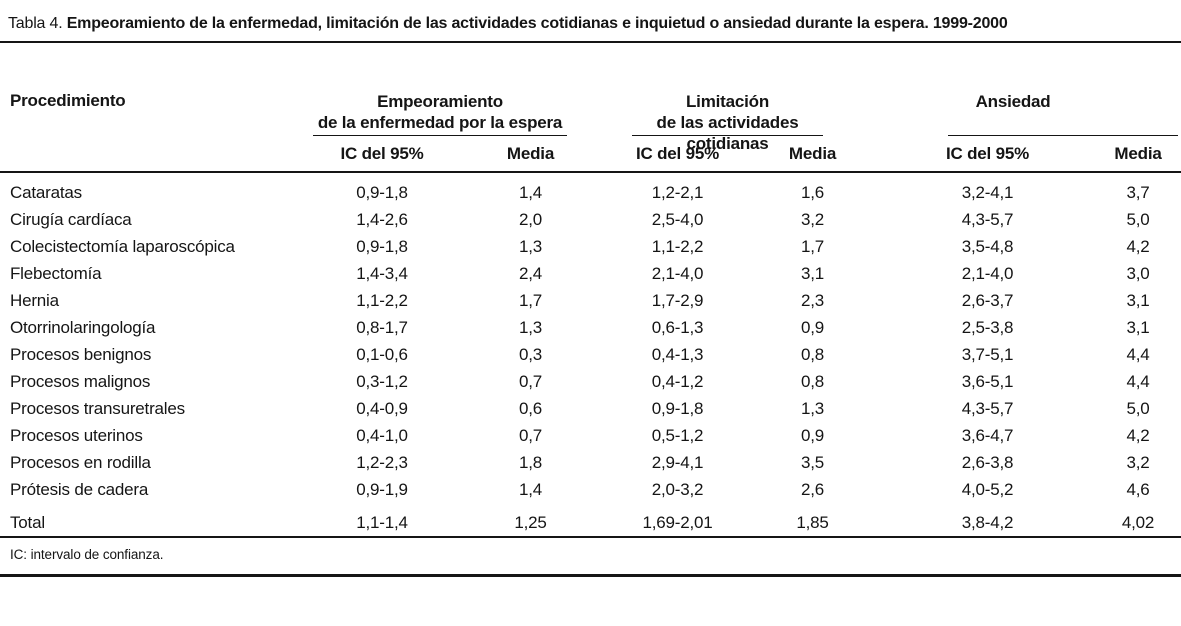 The width and height of the screenshot is (1181, 626). Describe the element at coordinates (812, 462) in the screenshot. I see `media-value: 3,5` at that location.